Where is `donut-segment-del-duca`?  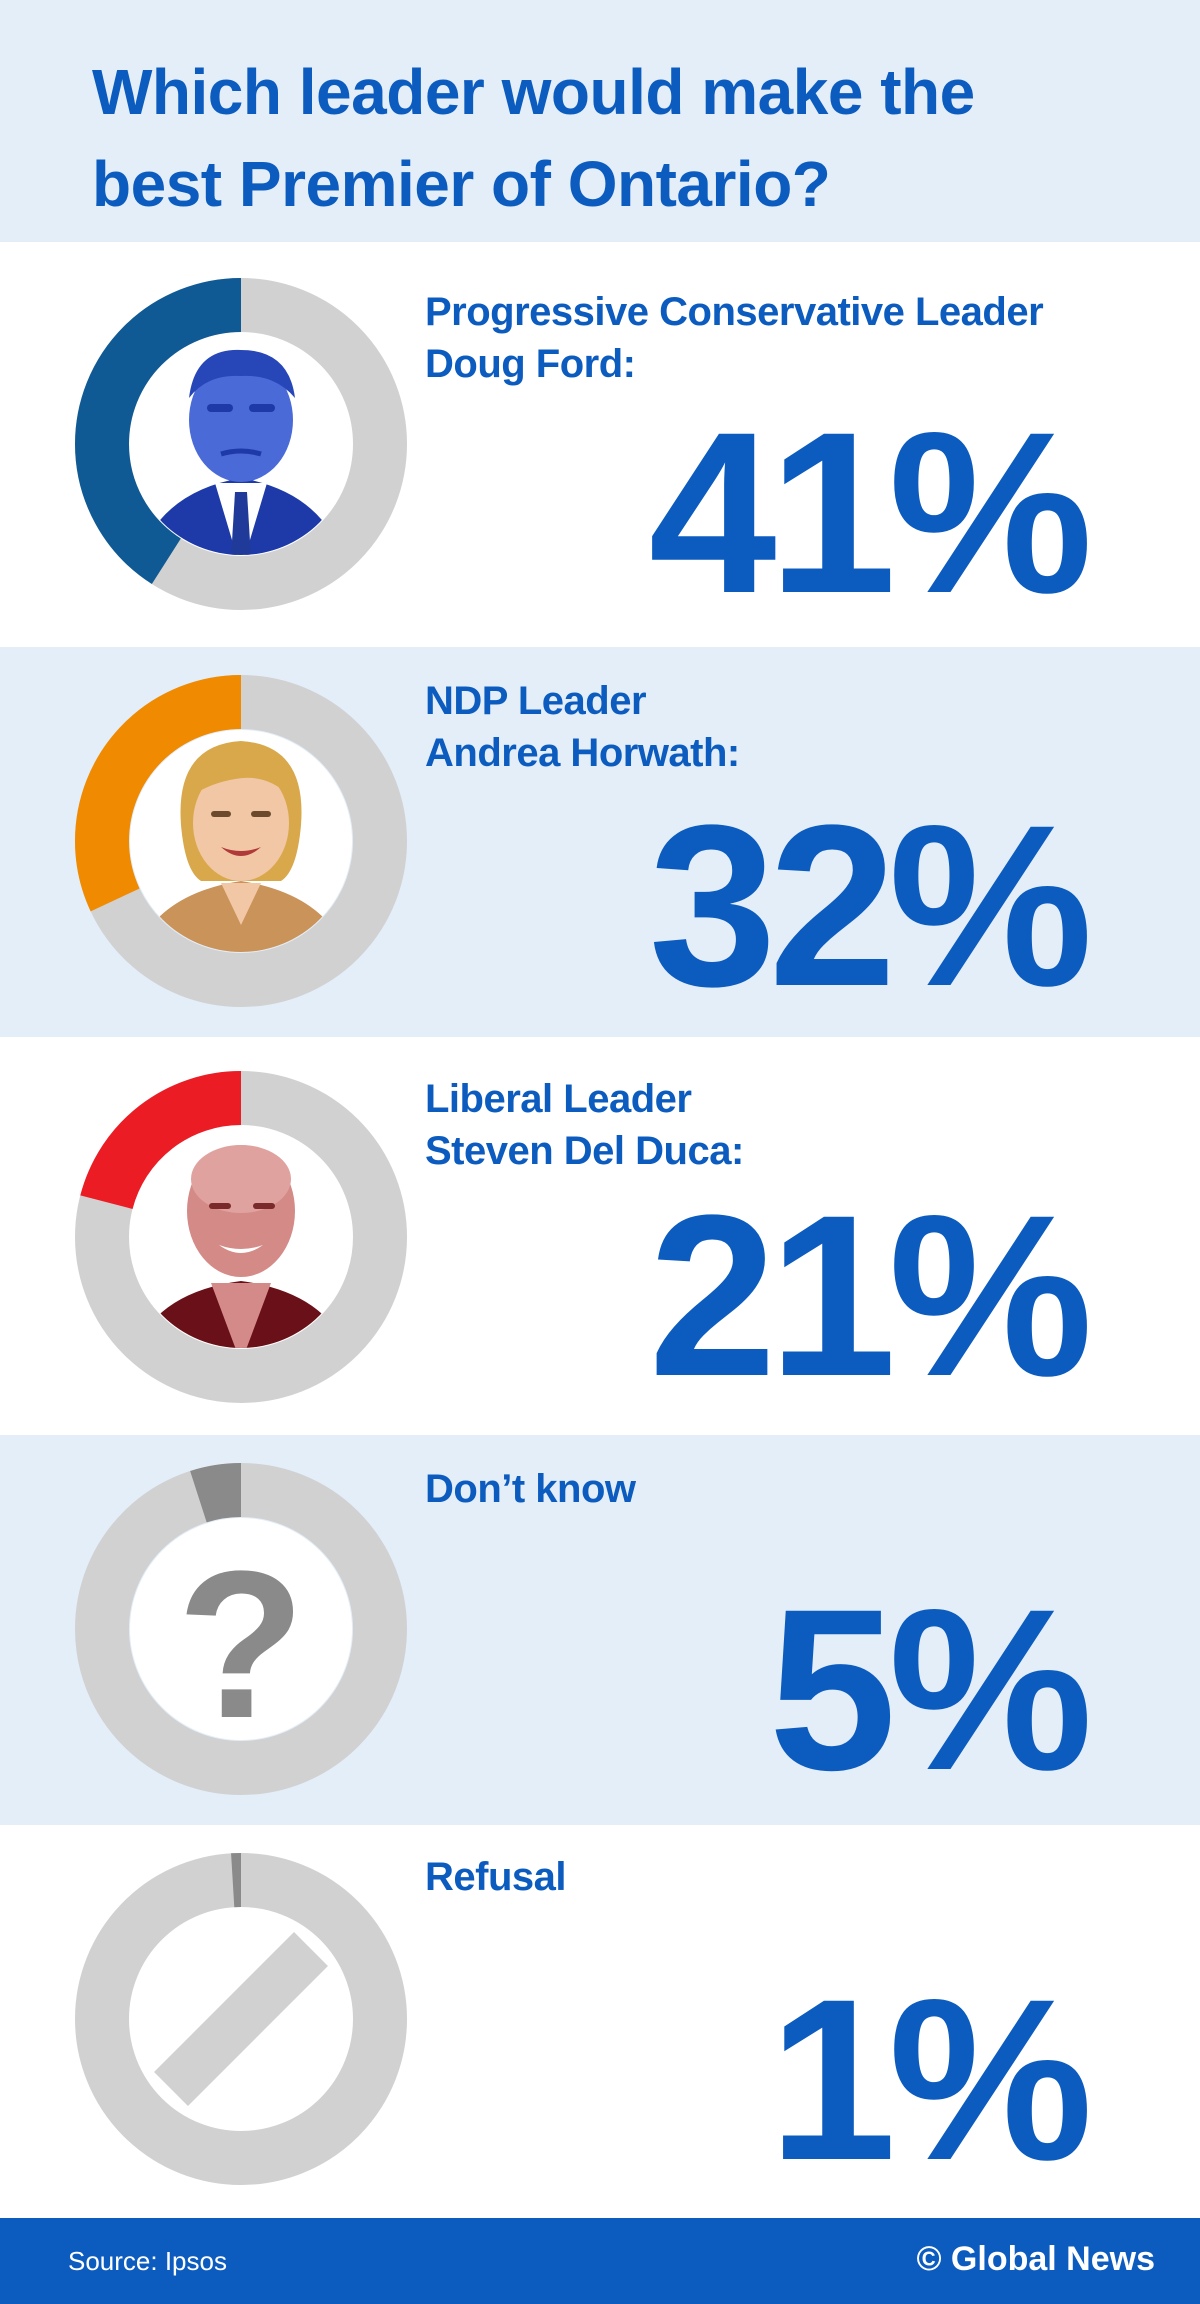
donut-segment-del-duca is located at coordinates (241, 1237).